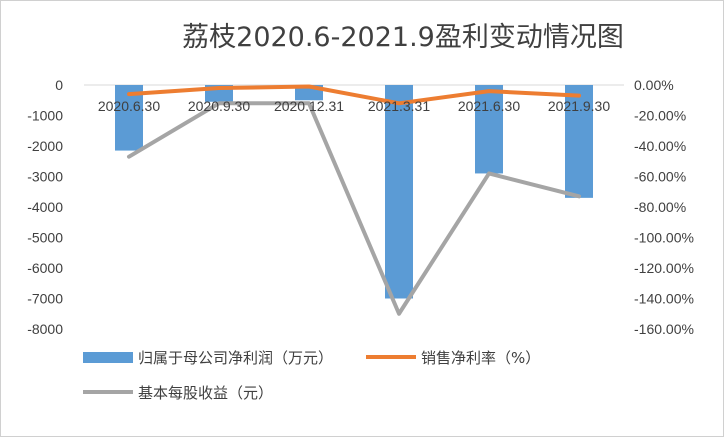 The width and height of the screenshot is (724, 438). I want to click on category-label: 2021.3.31, so click(399, 106).